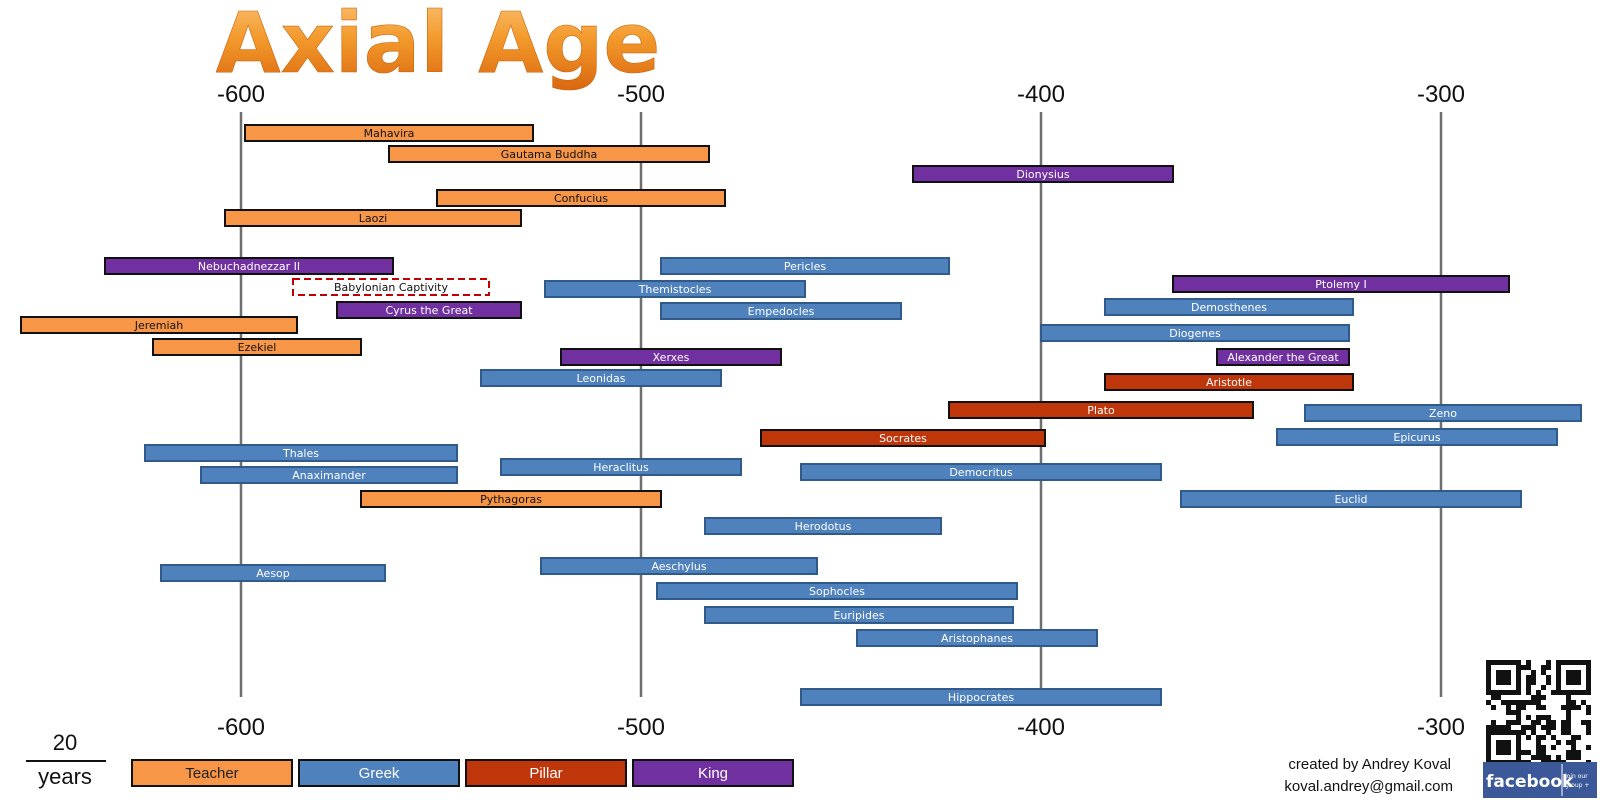  I want to click on scale-indicator: 20 years, so click(66, 759).